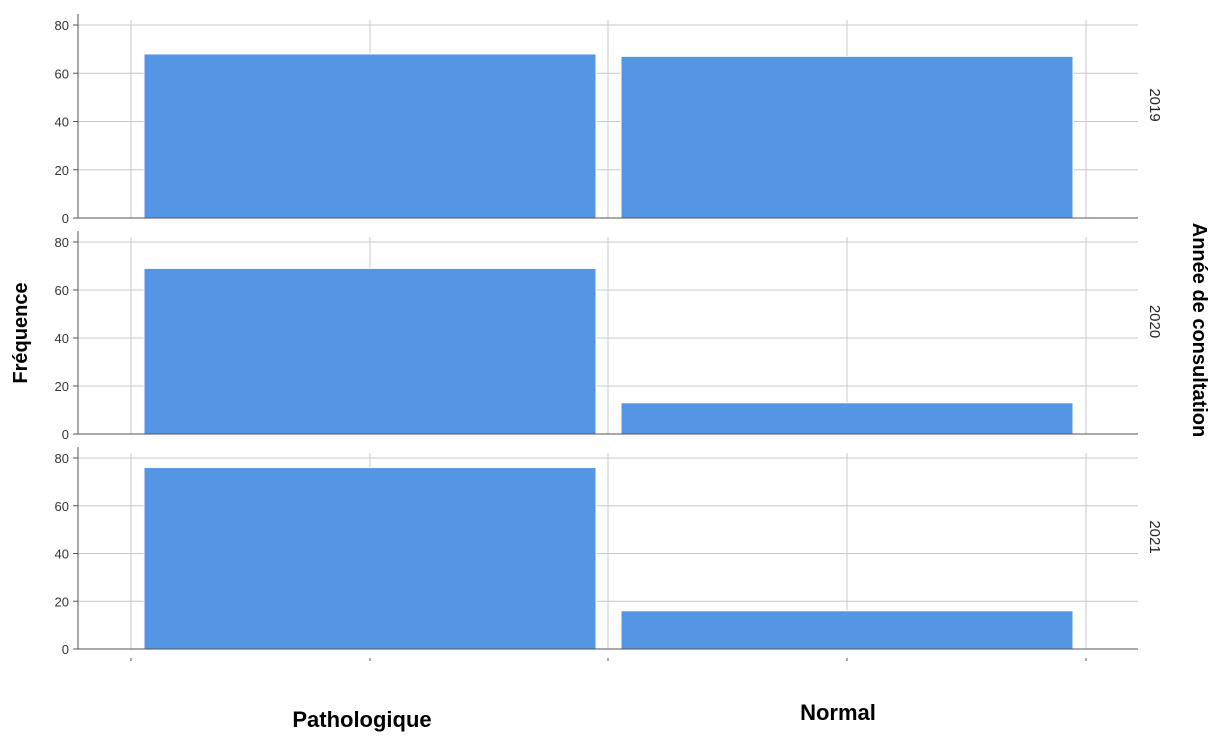 Image resolution: width=1211 pixels, height=739 pixels. What do you see at coordinates (62, 506) in the screenshot?
I see `y-tick-label-2021-60: 60` at bounding box center [62, 506].